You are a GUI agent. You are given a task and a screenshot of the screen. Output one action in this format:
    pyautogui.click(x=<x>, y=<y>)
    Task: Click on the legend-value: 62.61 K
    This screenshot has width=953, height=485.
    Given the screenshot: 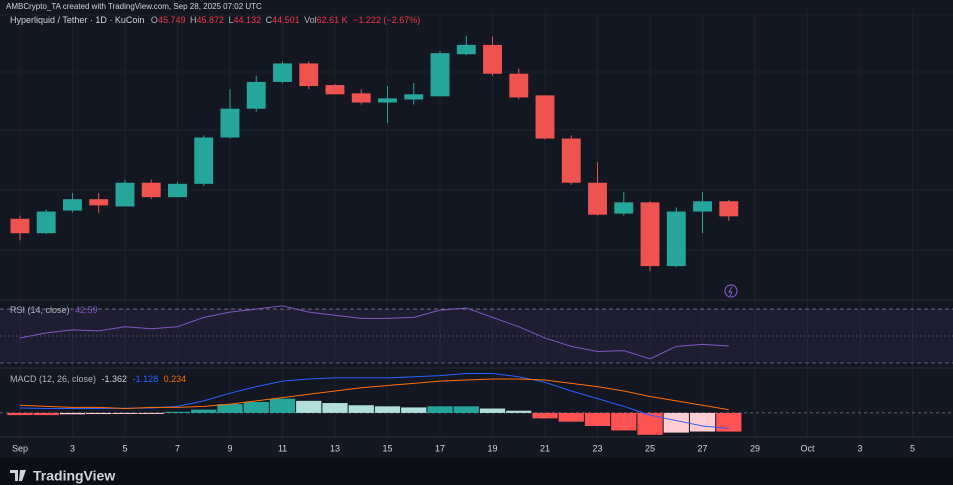 What is the action you would take?
    pyautogui.click(x=332, y=20)
    